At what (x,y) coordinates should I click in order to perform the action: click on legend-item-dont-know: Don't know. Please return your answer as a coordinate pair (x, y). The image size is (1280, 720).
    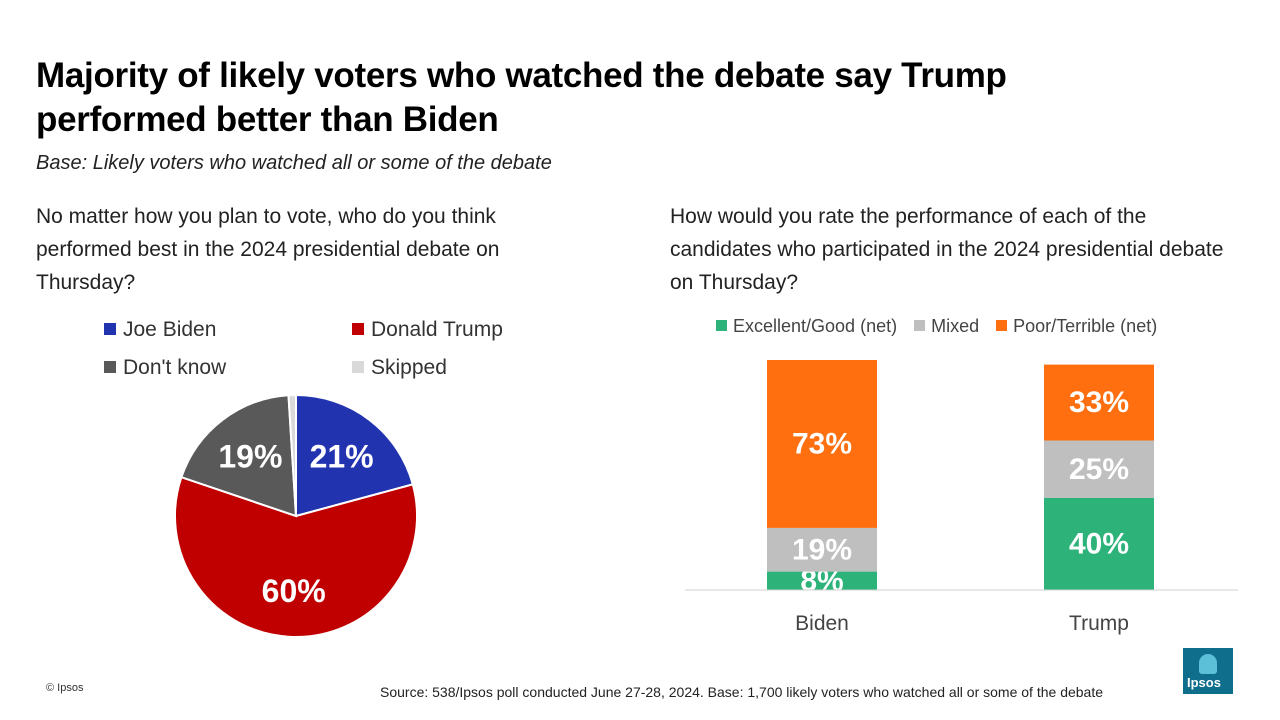
    Looking at the image, I should click on (165, 368).